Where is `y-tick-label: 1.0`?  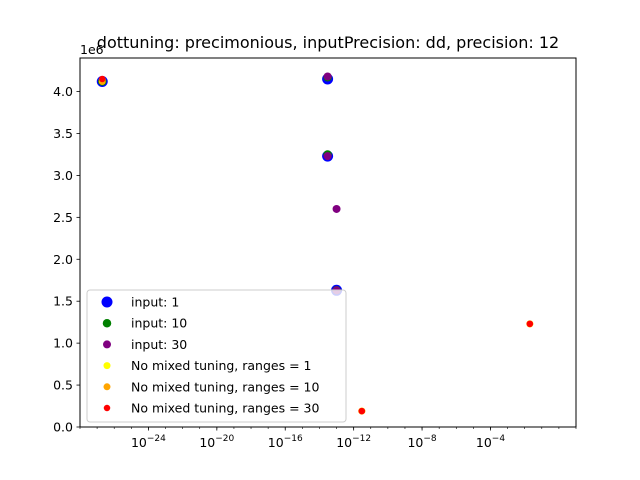
y-tick-label: 1.0 is located at coordinates (63, 343).